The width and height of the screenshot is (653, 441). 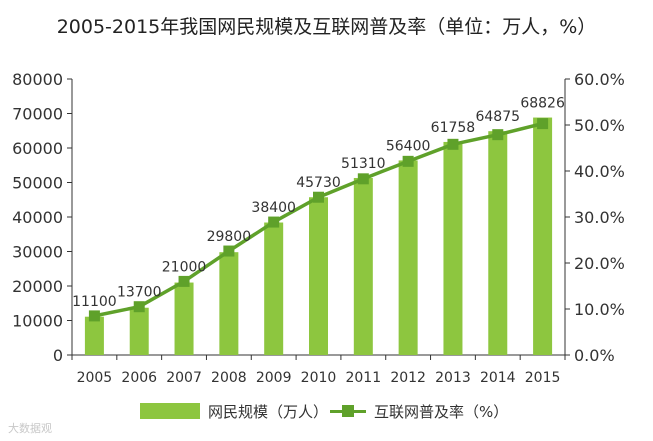 I want to click on bar-data-label: 51310, so click(x=363, y=164).